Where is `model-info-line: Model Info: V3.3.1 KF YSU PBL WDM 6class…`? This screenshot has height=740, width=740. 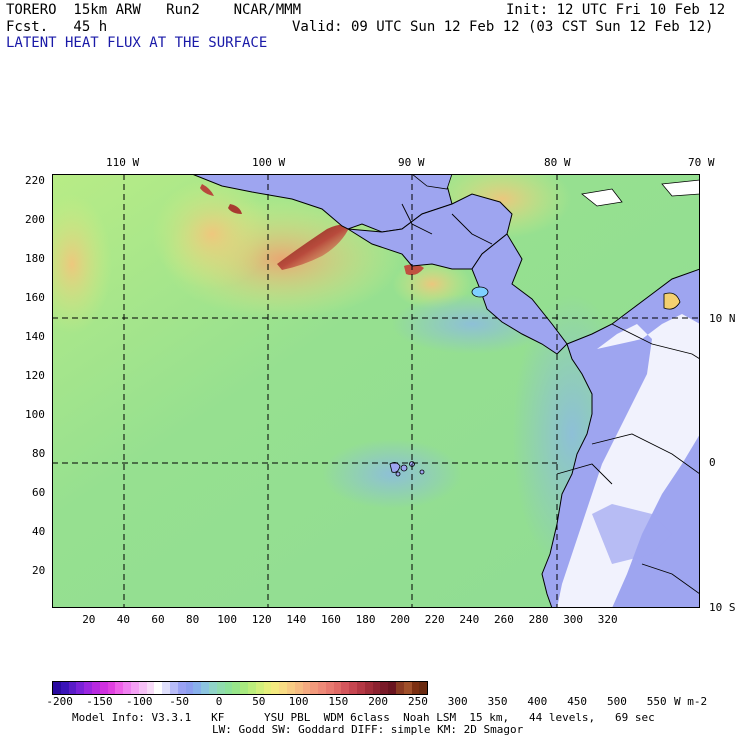
model-info-line: Model Info: V3.3.1 KF YSU PBL WDM 6class… is located at coordinates (363, 717).